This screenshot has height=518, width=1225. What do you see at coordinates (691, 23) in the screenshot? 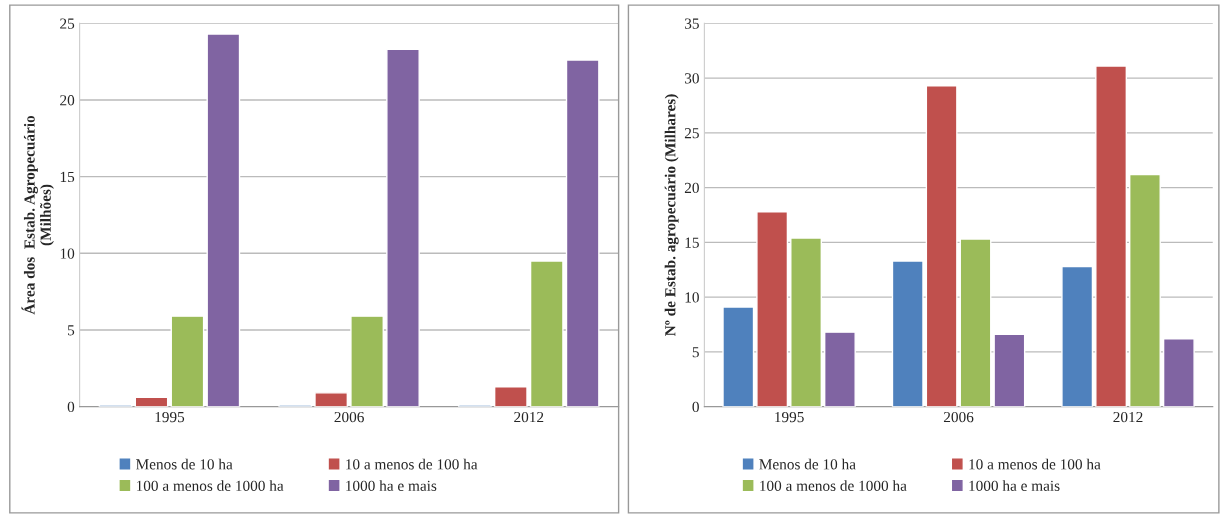
I see `y-tick-label: 35` at bounding box center [691, 23].